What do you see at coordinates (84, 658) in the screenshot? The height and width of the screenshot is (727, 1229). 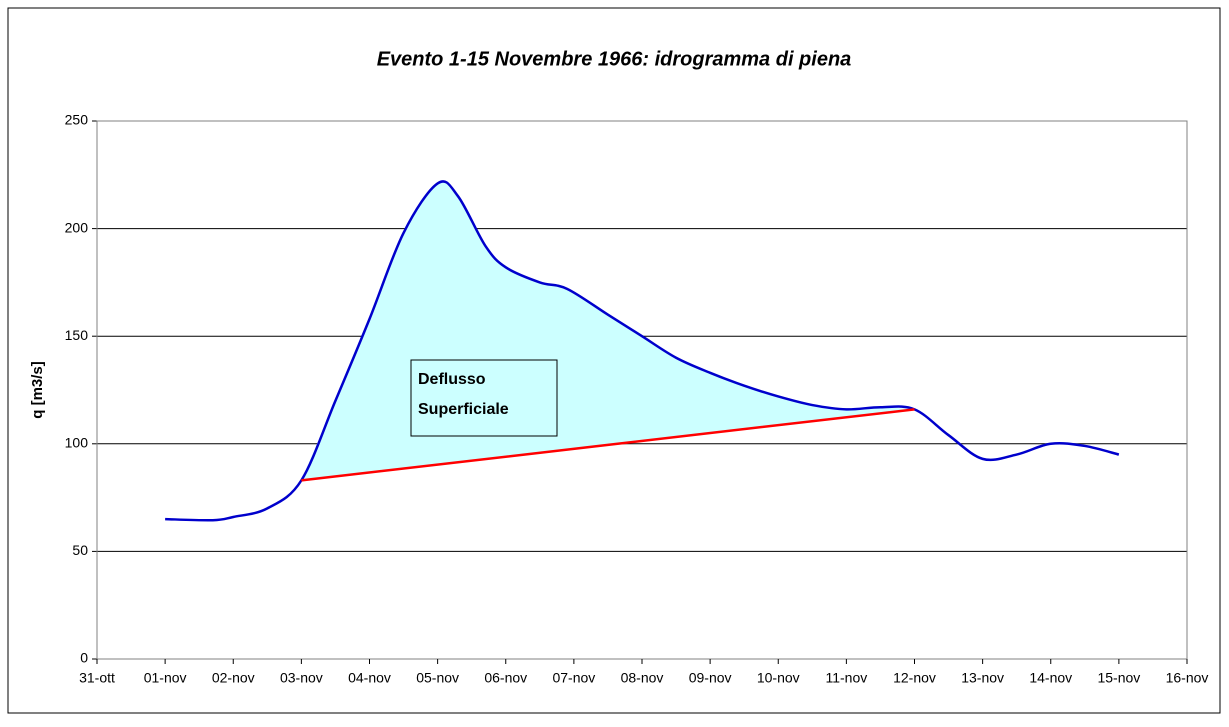 I see `y-tick-label: 0` at bounding box center [84, 658].